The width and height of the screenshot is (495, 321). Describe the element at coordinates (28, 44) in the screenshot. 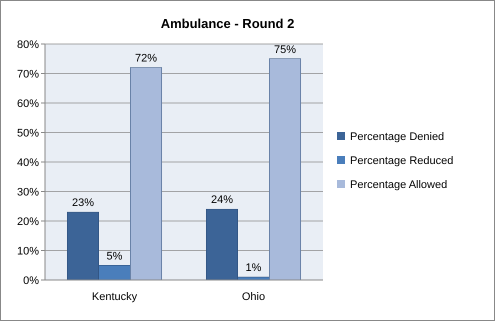

I see `y-tick-label: 80%` at that location.